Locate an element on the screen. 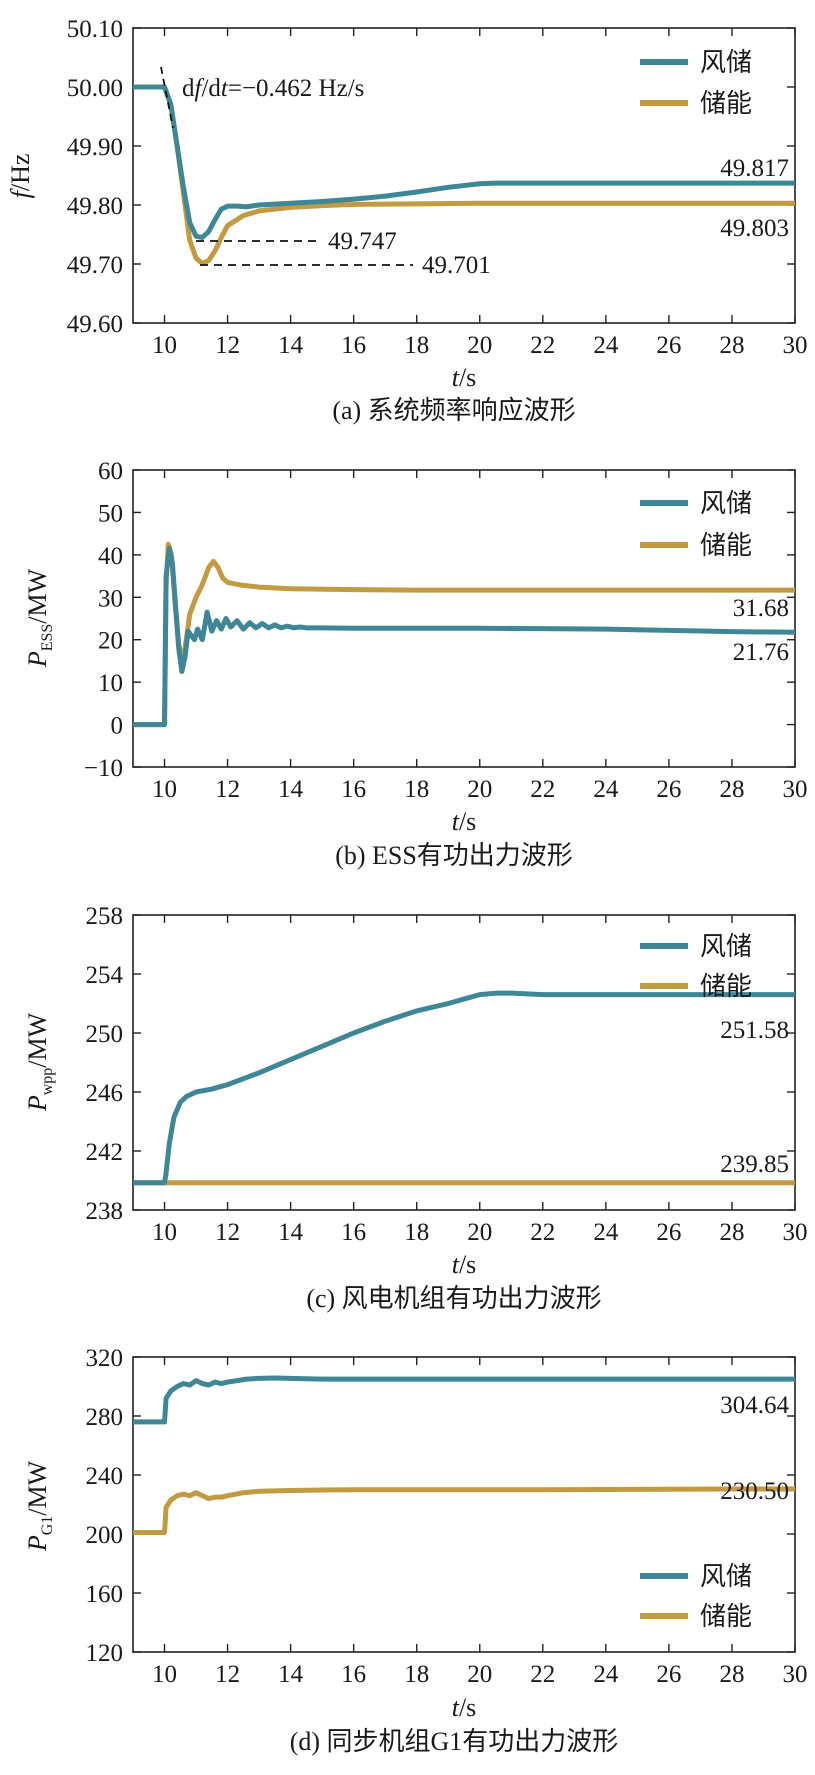 The width and height of the screenshot is (815, 1775). y-tick-label: 250 is located at coordinates (105, 1034).